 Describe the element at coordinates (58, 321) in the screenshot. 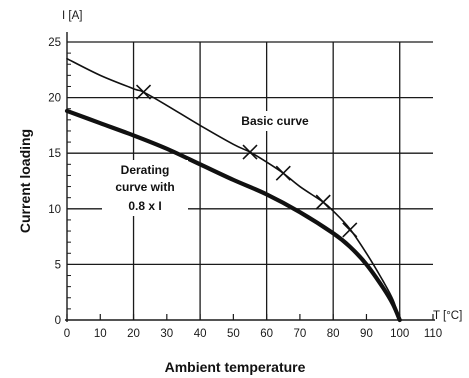

I see `y-tick-label: 0` at that location.